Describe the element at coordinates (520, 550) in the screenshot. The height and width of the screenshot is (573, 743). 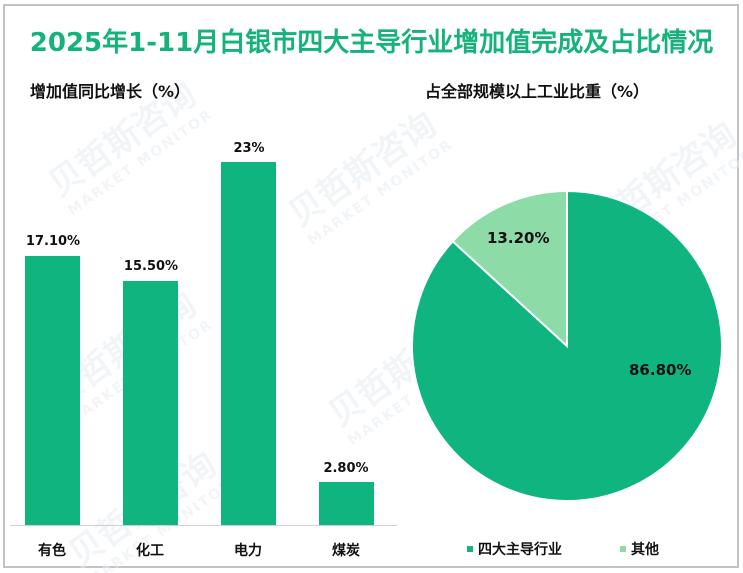
I see `legend-label: 四大主导行业` at that location.